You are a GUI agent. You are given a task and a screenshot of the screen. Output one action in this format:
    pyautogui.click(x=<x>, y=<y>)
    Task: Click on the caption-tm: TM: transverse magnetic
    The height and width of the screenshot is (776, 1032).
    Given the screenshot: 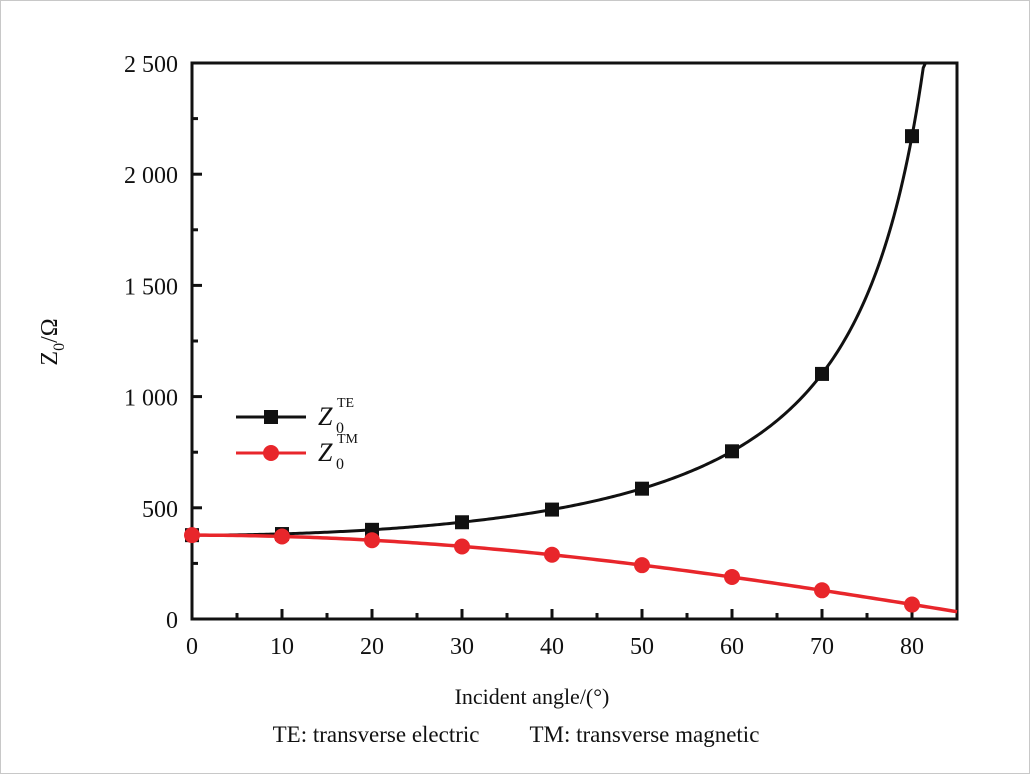 What is the action you would take?
    pyautogui.click(x=644, y=734)
    